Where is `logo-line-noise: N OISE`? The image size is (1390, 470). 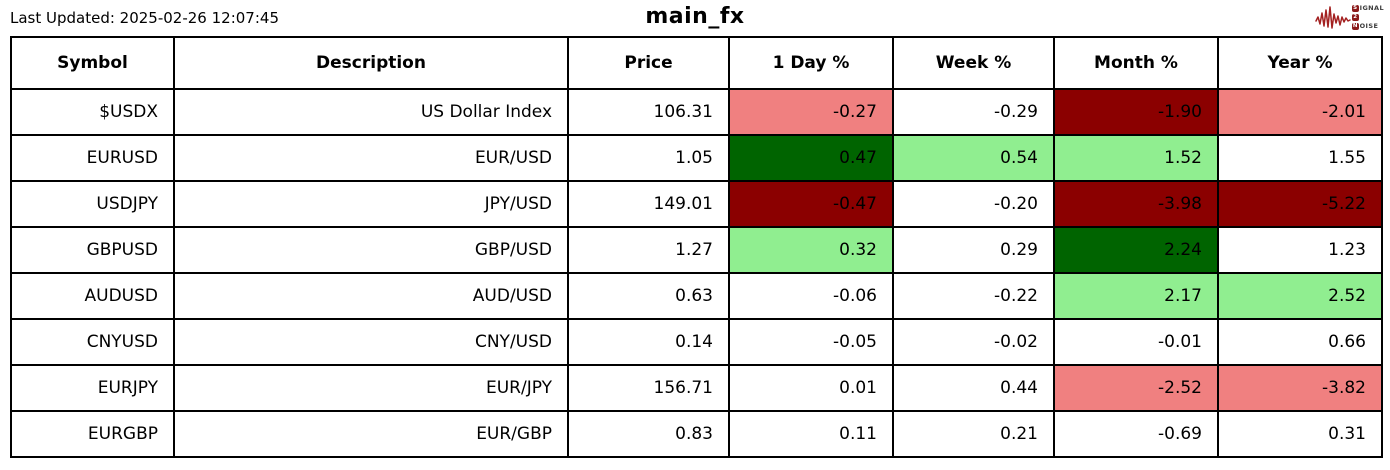
logo-line-noise: N OISE is located at coordinates (1367, 26).